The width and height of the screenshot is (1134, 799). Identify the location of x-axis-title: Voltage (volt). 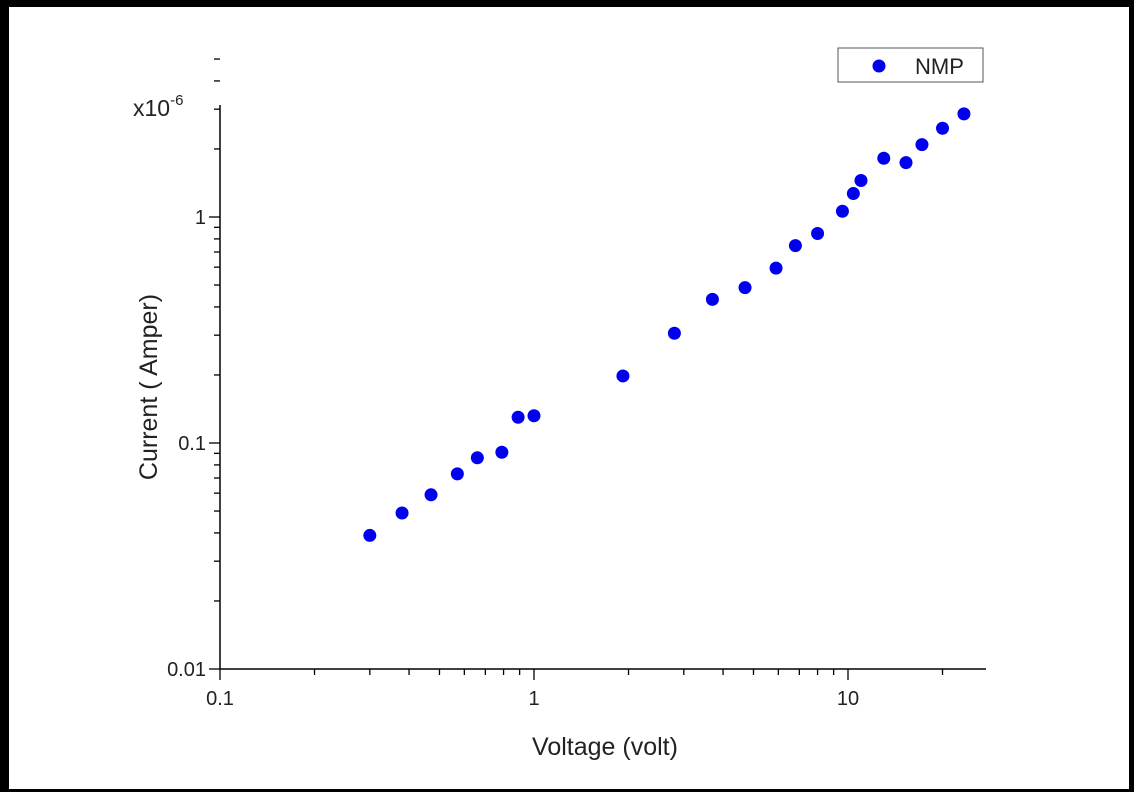
(605, 747).